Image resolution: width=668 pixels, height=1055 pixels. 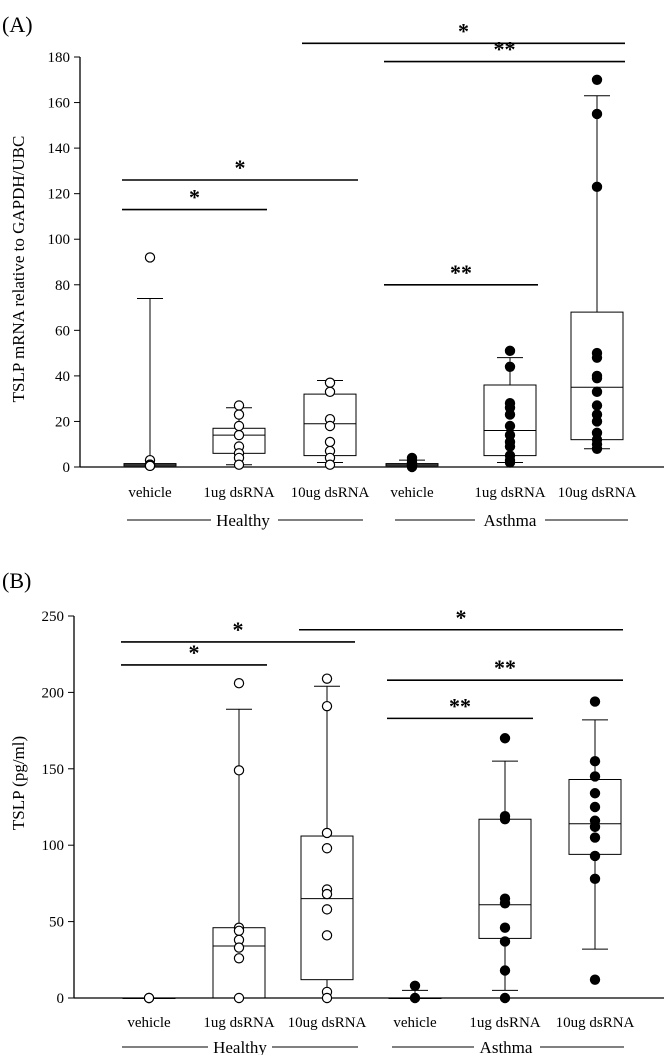 What do you see at coordinates (62, 422) in the screenshot?
I see `panel-a-y-tick-label: 20` at bounding box center [62, 422].